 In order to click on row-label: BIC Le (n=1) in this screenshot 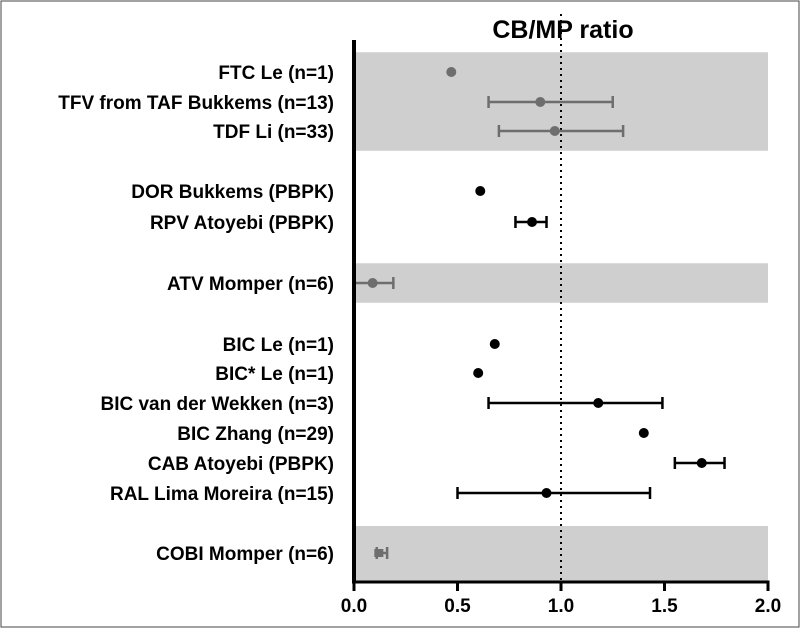, I will do `click(278, 345)`.